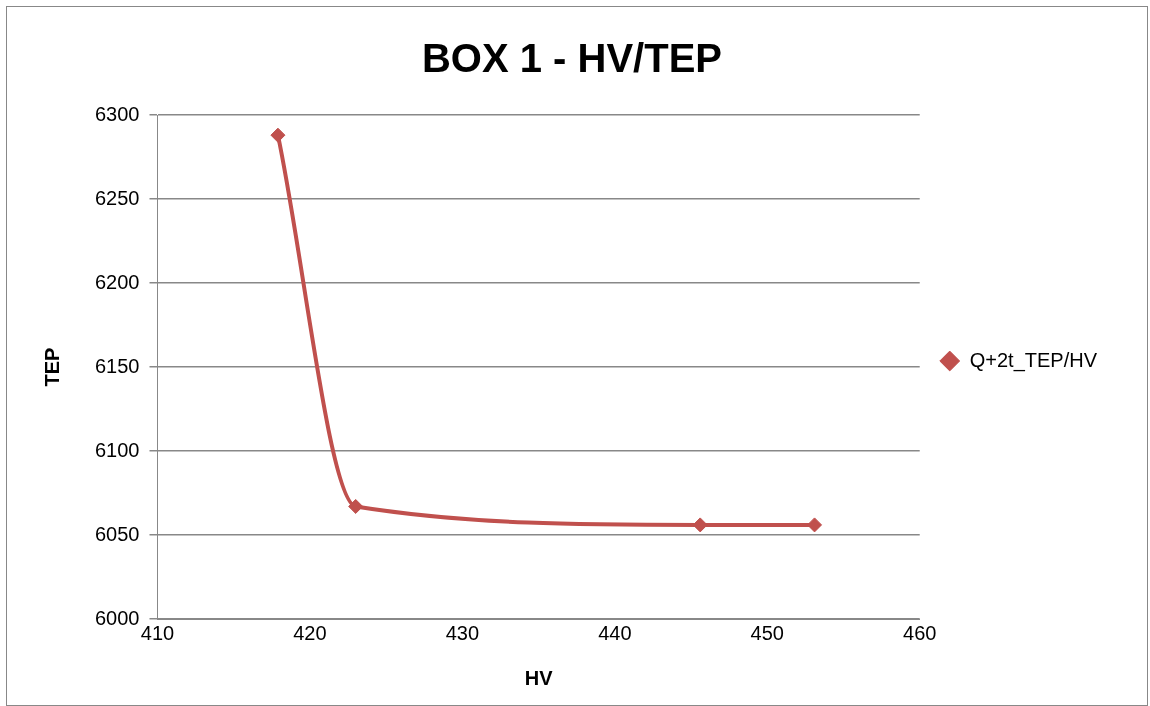 The height and width of the screenshot is (706, 1150). What do you see at coordinates (767, 632) in the screenshot?
I see `x-tick-label: 450` at bounding box center [767, 632].